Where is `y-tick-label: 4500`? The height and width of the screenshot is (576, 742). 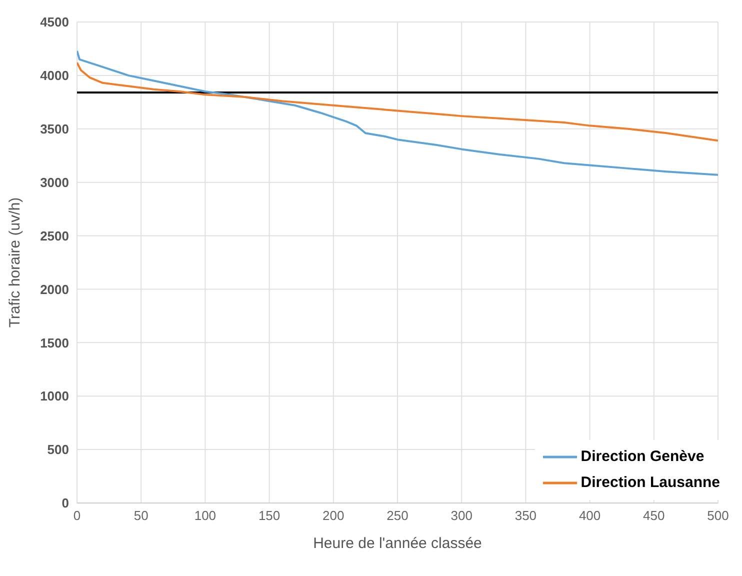 y-tick-label: 4500 is located at coordinates (54, 22).